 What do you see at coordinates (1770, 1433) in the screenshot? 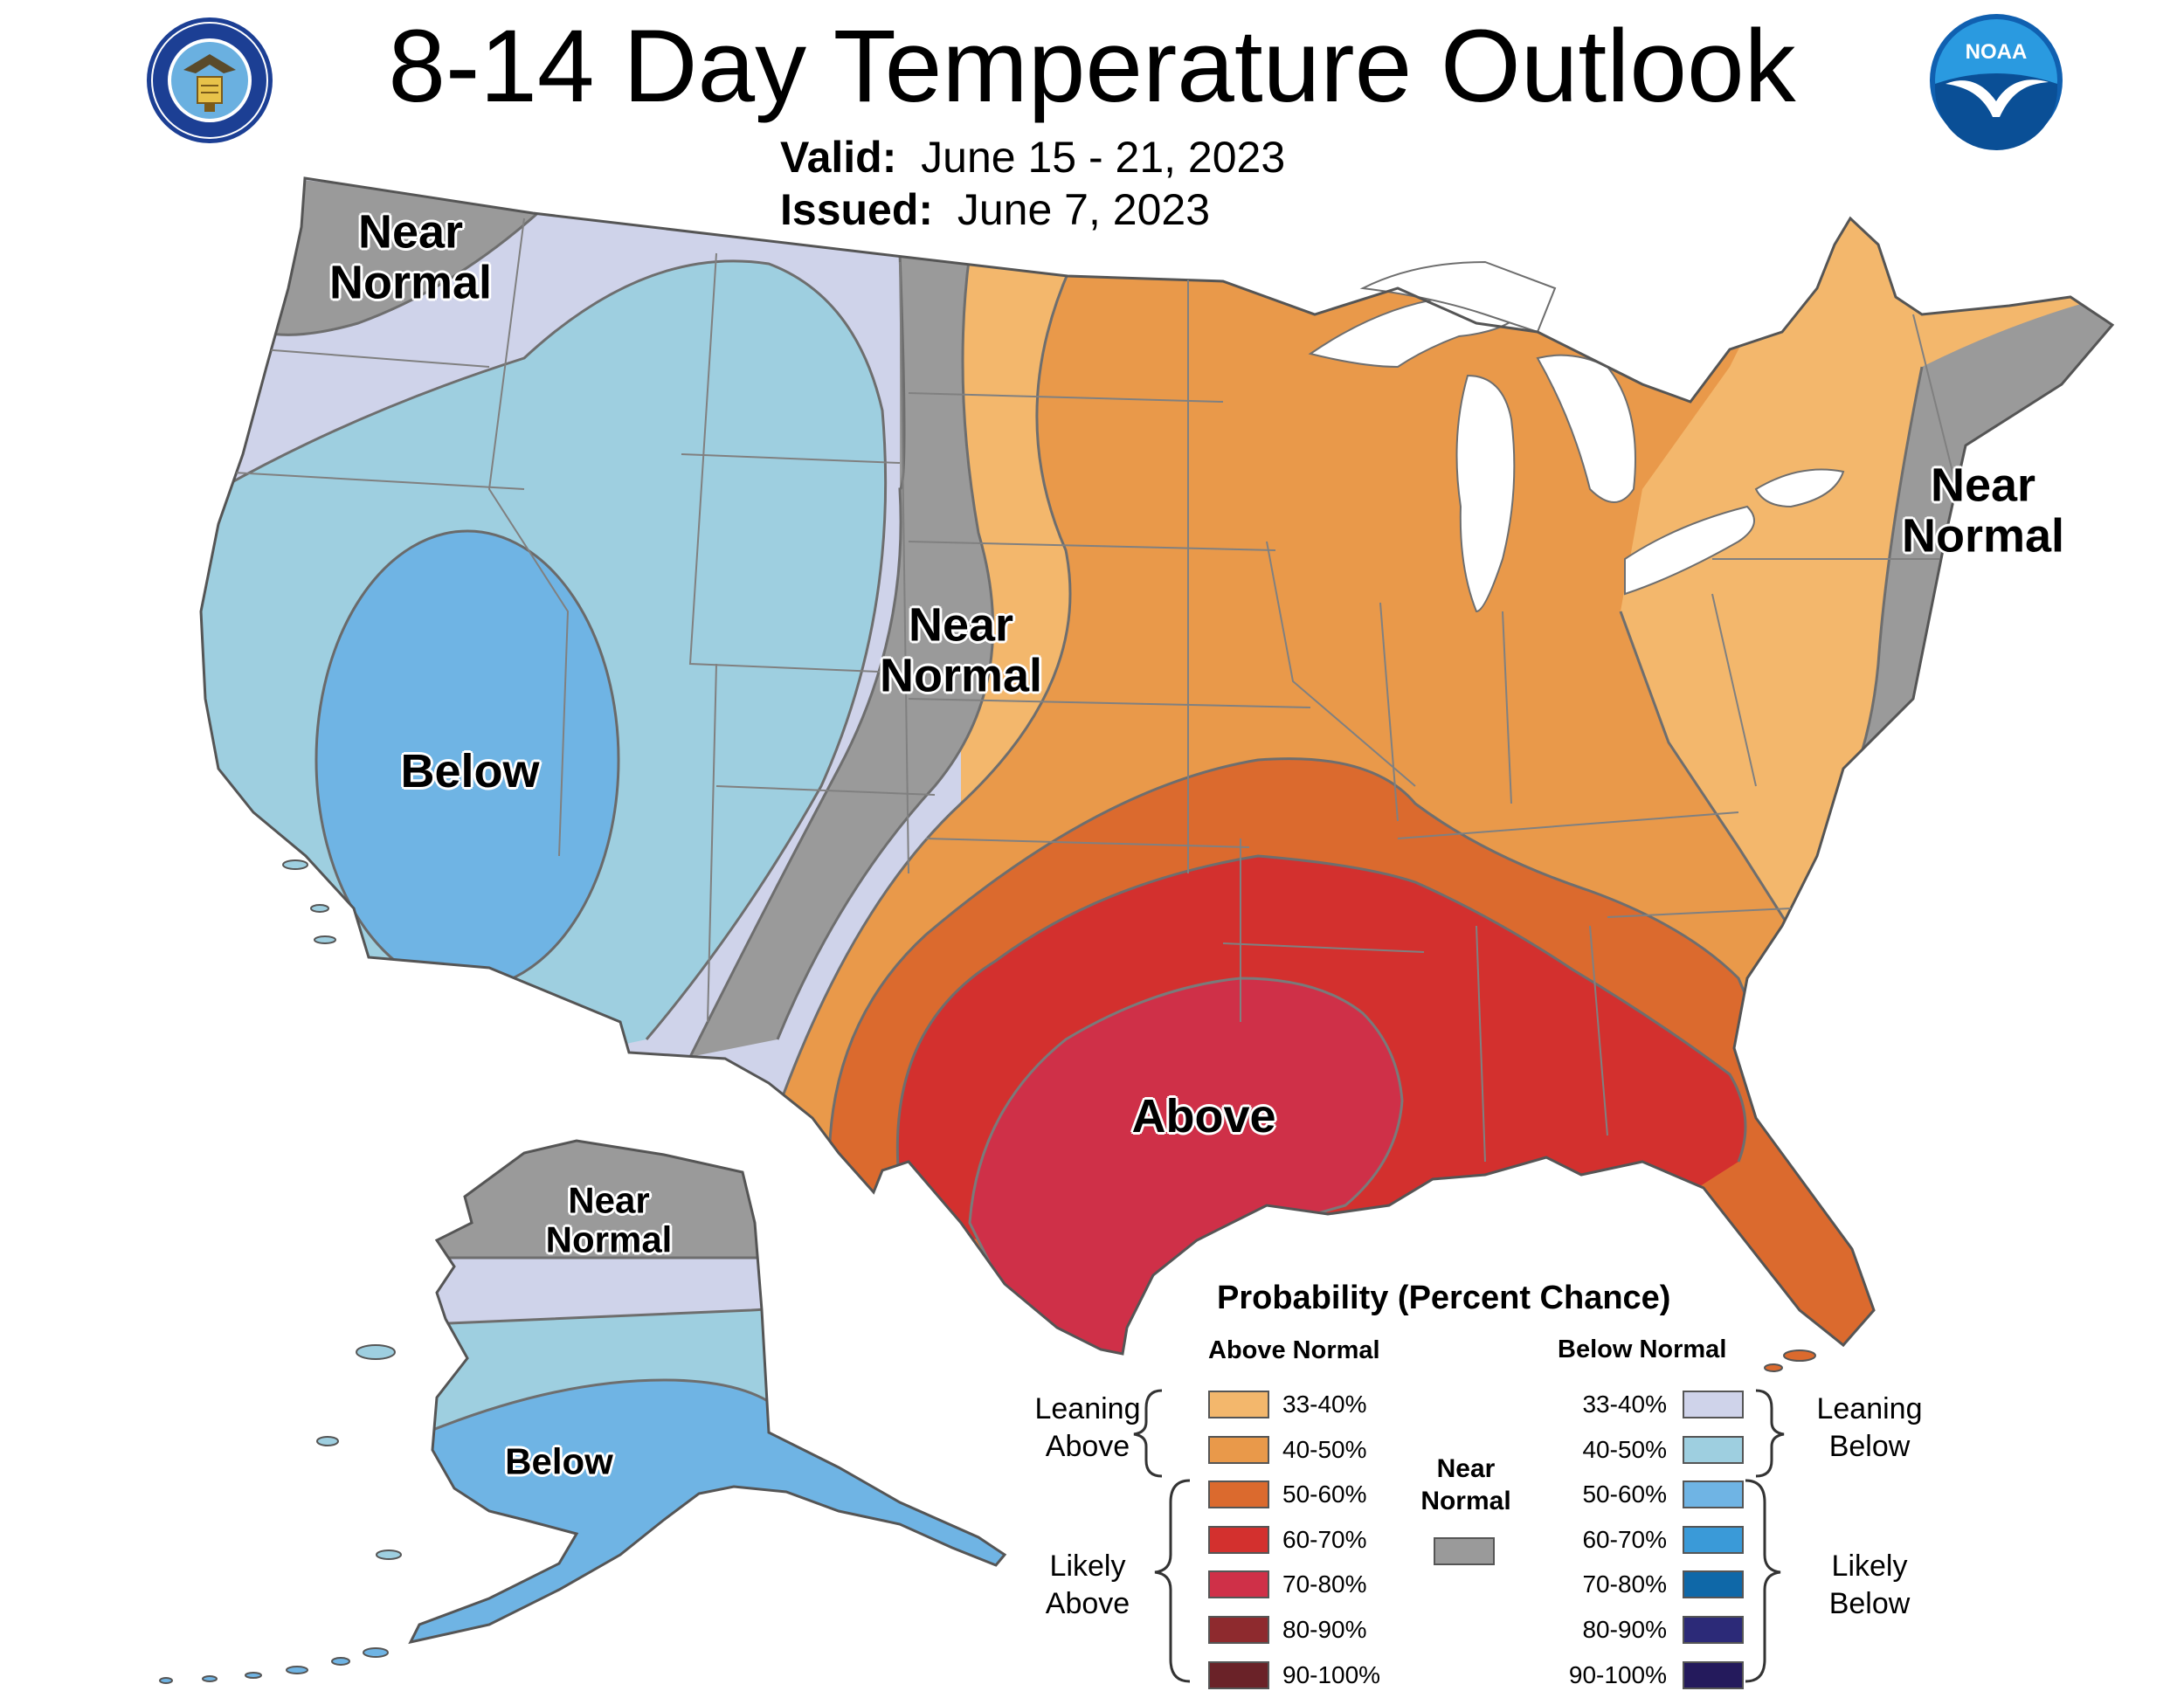
I see `brace-leaning-below` at bounding box center [1770, 1433].